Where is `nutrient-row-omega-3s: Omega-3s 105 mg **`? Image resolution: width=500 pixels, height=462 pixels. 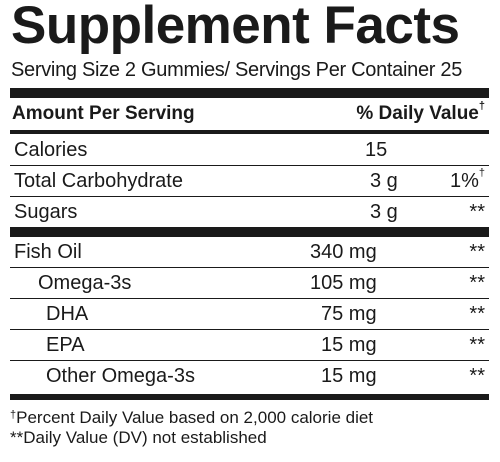 nutrient-row-omega-3s: Omega-3s 105 mg ** is located at coordinates (249, 283).